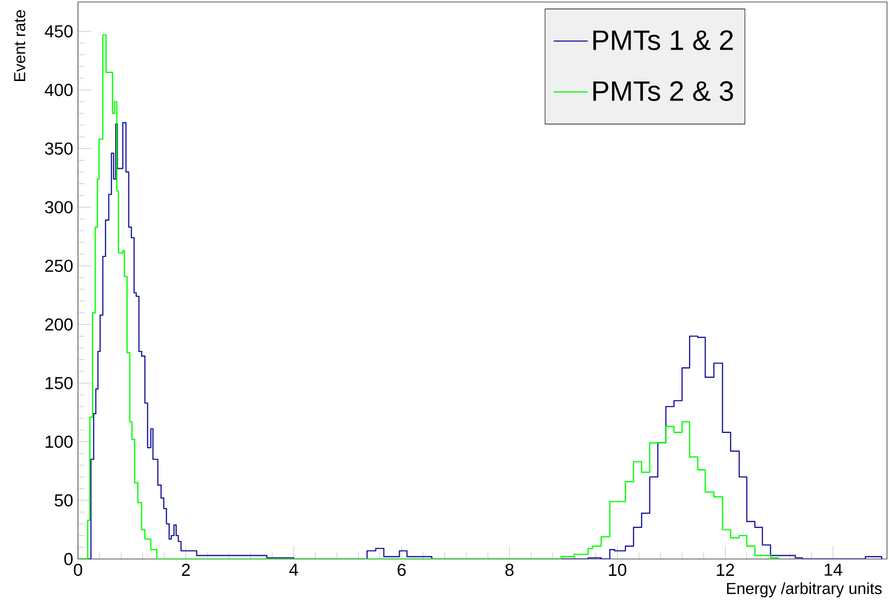  What do you see at coordinates (59, 324) in the screenshot?
I see `y-tick-label: 200` at bounding box center [59, 324].